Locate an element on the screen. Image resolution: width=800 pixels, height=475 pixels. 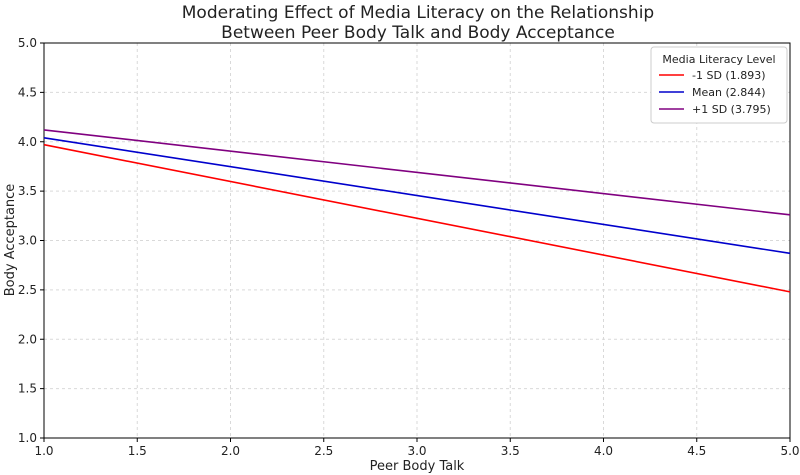
x-tick-label: 5.0 is located at coordinates (789, 451).